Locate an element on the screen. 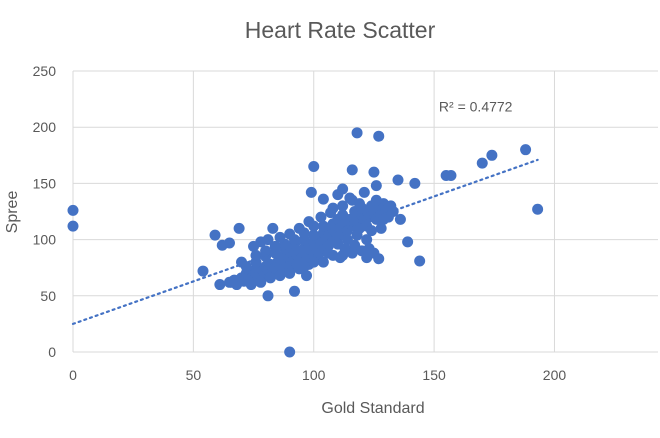 The height and width of the screenshot is (438, 660). x-tick-label: 100 is located at coordinates (314, 375).